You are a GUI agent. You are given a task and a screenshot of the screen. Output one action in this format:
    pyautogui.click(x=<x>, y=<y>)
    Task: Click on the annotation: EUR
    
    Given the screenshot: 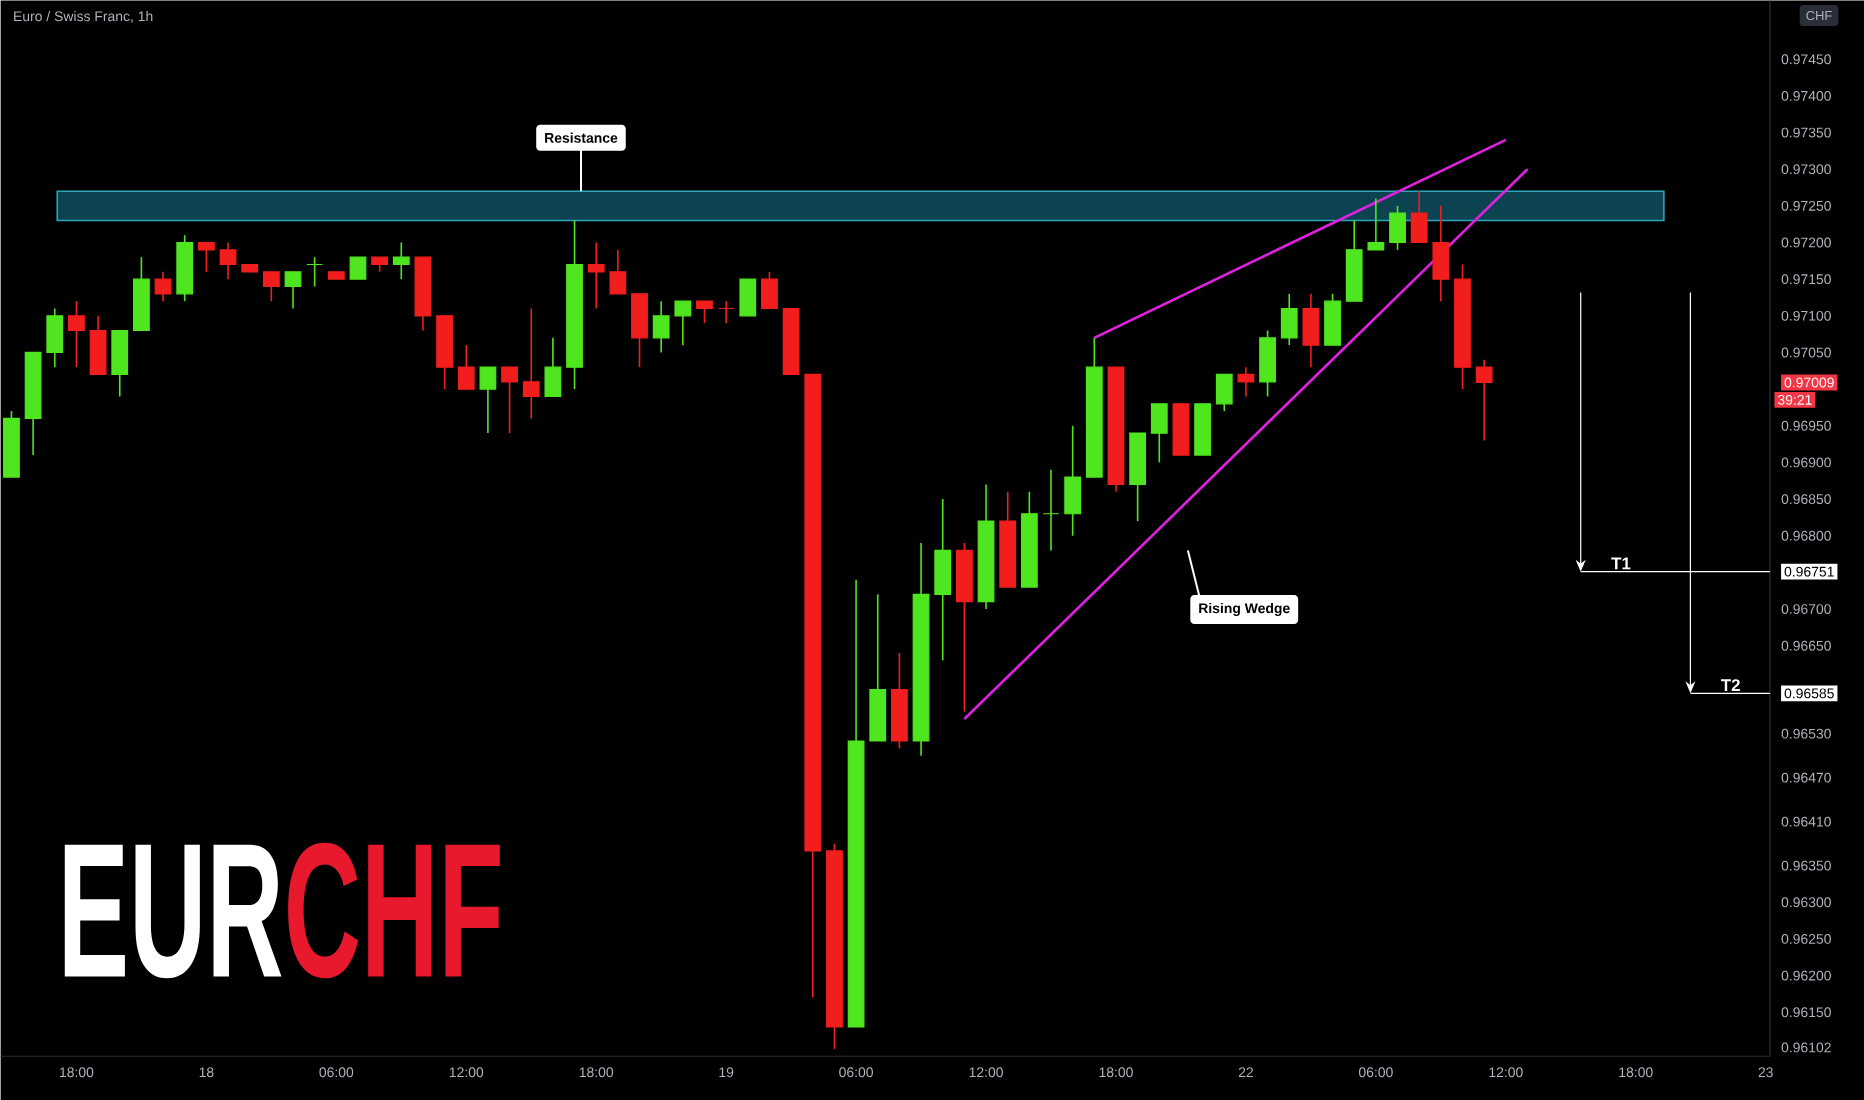 What is the action you would take?
    pyautogui.click(x=173, y=911)
    